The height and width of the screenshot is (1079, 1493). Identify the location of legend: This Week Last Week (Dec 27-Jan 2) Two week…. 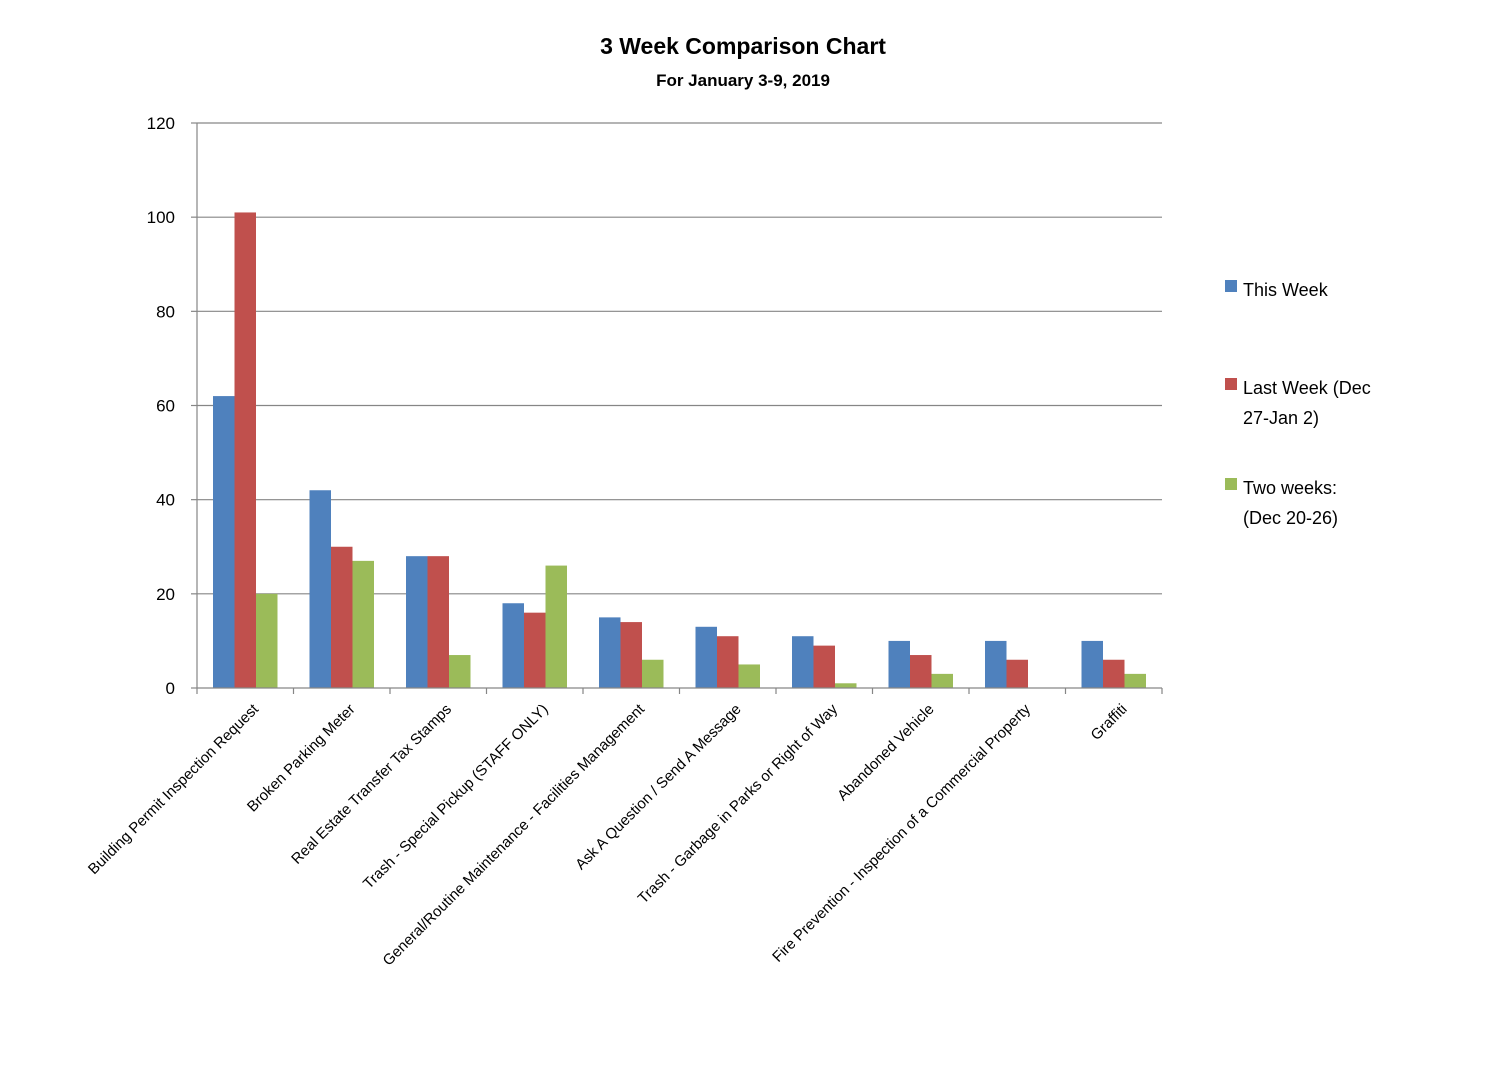
(1298, 404).